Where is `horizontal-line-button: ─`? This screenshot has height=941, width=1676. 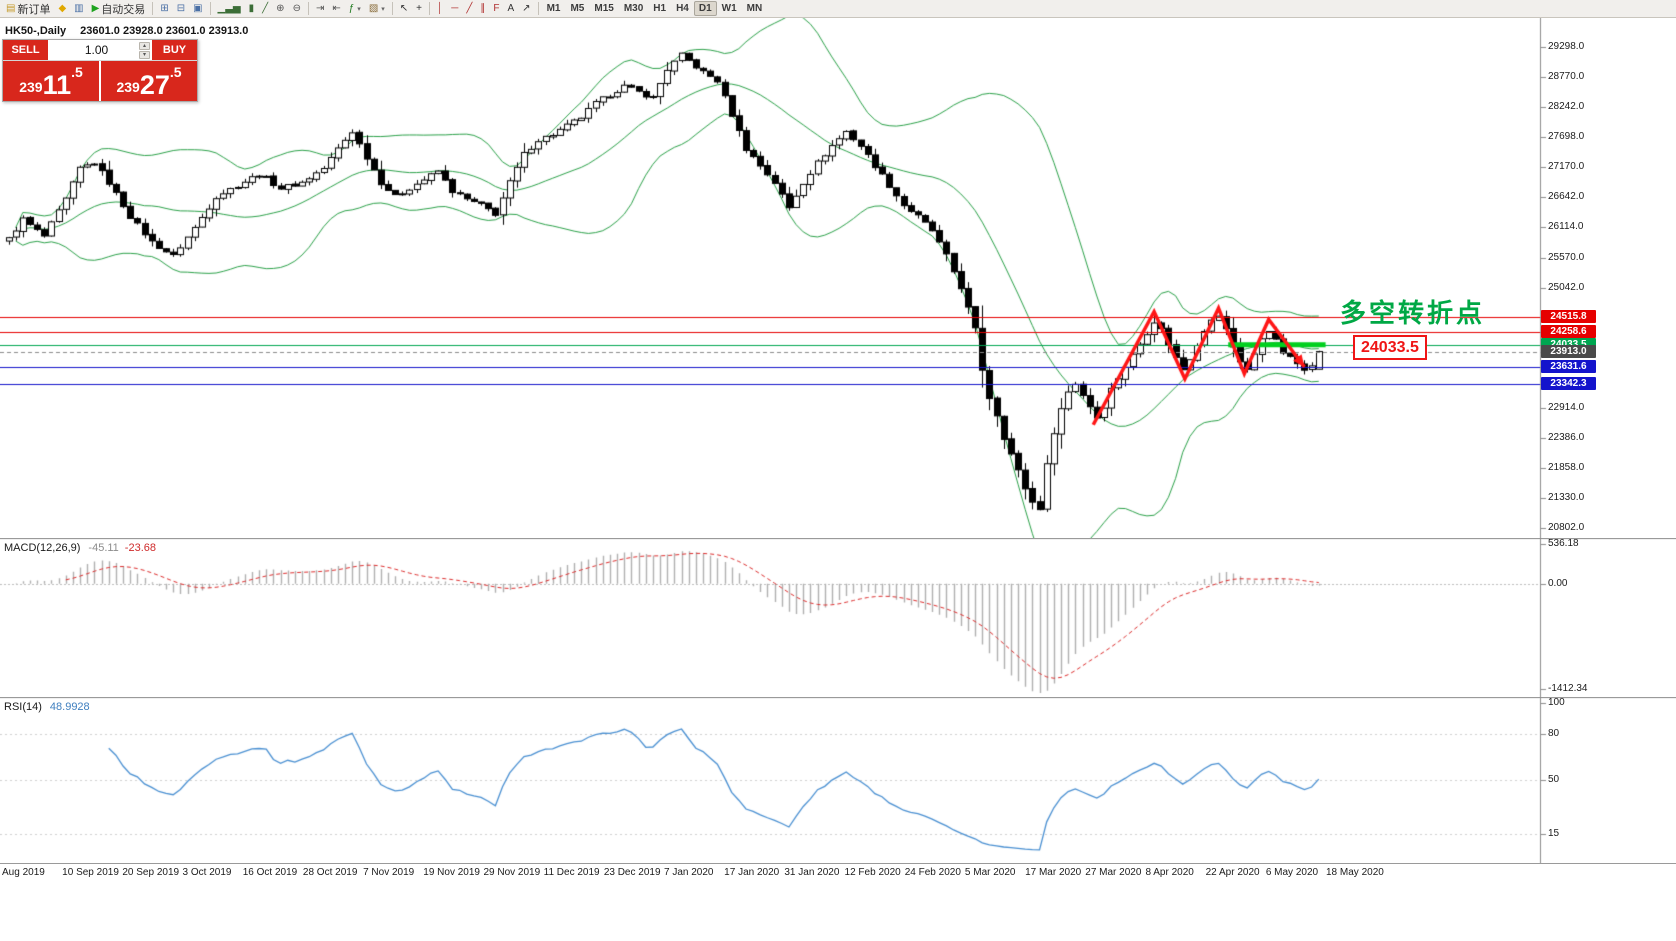
horizontal-line-button: ─ is located at coordinates (454, 9).